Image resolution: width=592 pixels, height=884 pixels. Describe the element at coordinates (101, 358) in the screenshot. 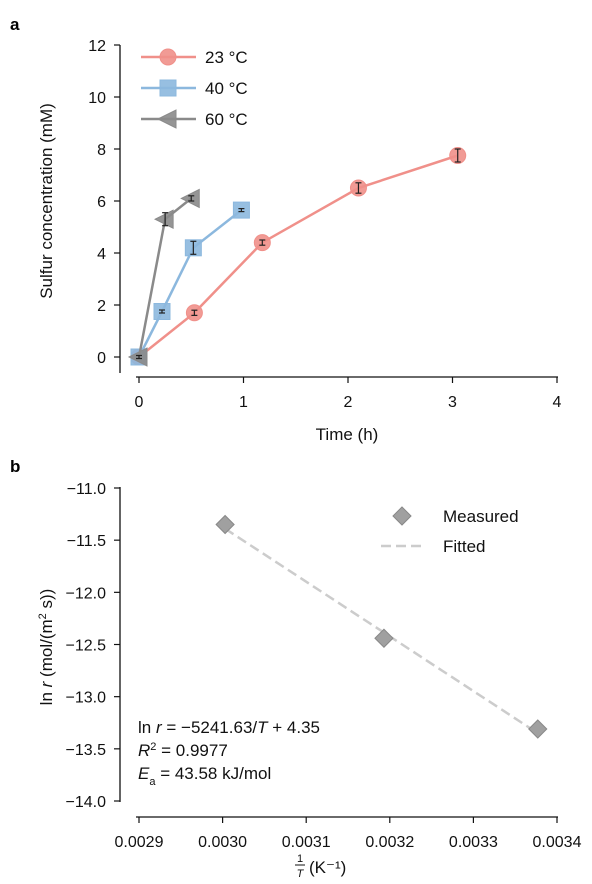

I see `panel-a-ytick-label-0: 0` at that location.